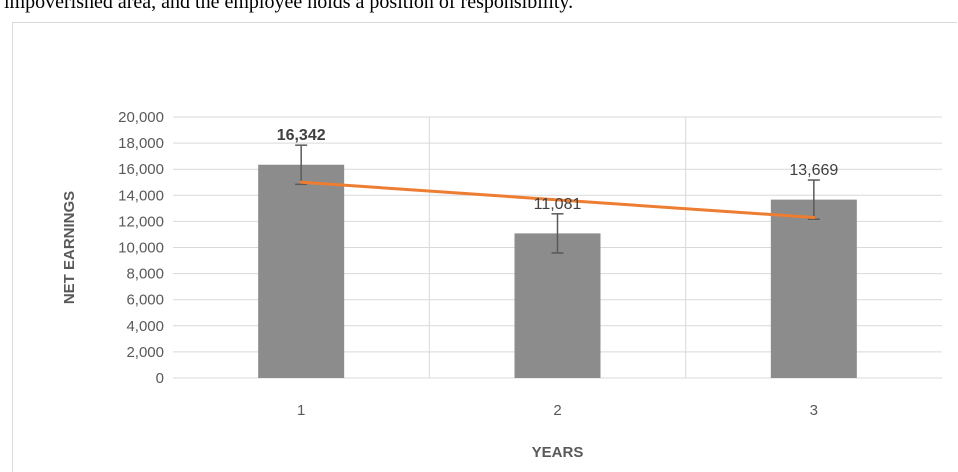 This screenshot has width=958, height=472. What do you see at coordinates (145, 326) in the screenshot?
I see `y-tick-label: 4,000` at bounding box center [145, 326].